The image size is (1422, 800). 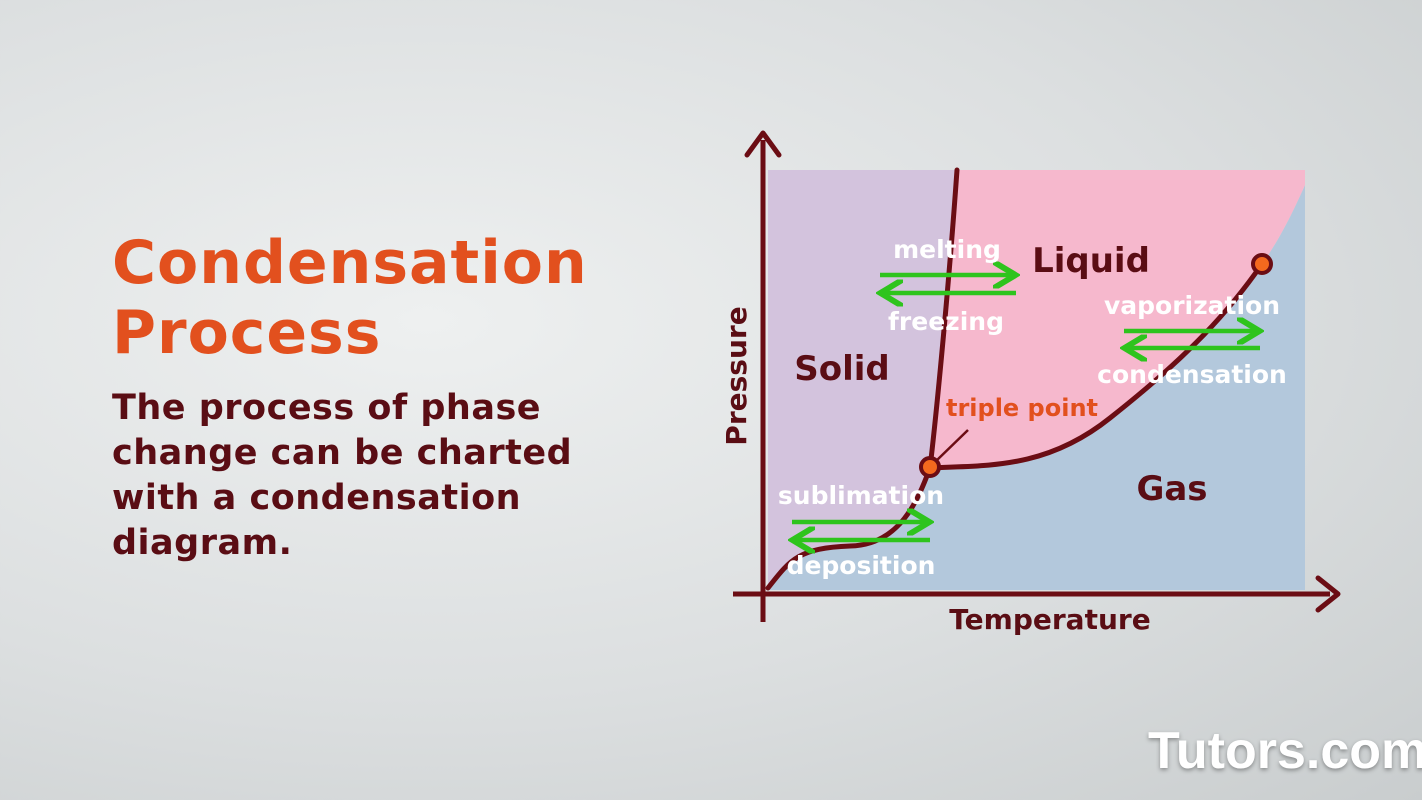 I want to click on critical-point-marker, so click(x=1262, y=264).